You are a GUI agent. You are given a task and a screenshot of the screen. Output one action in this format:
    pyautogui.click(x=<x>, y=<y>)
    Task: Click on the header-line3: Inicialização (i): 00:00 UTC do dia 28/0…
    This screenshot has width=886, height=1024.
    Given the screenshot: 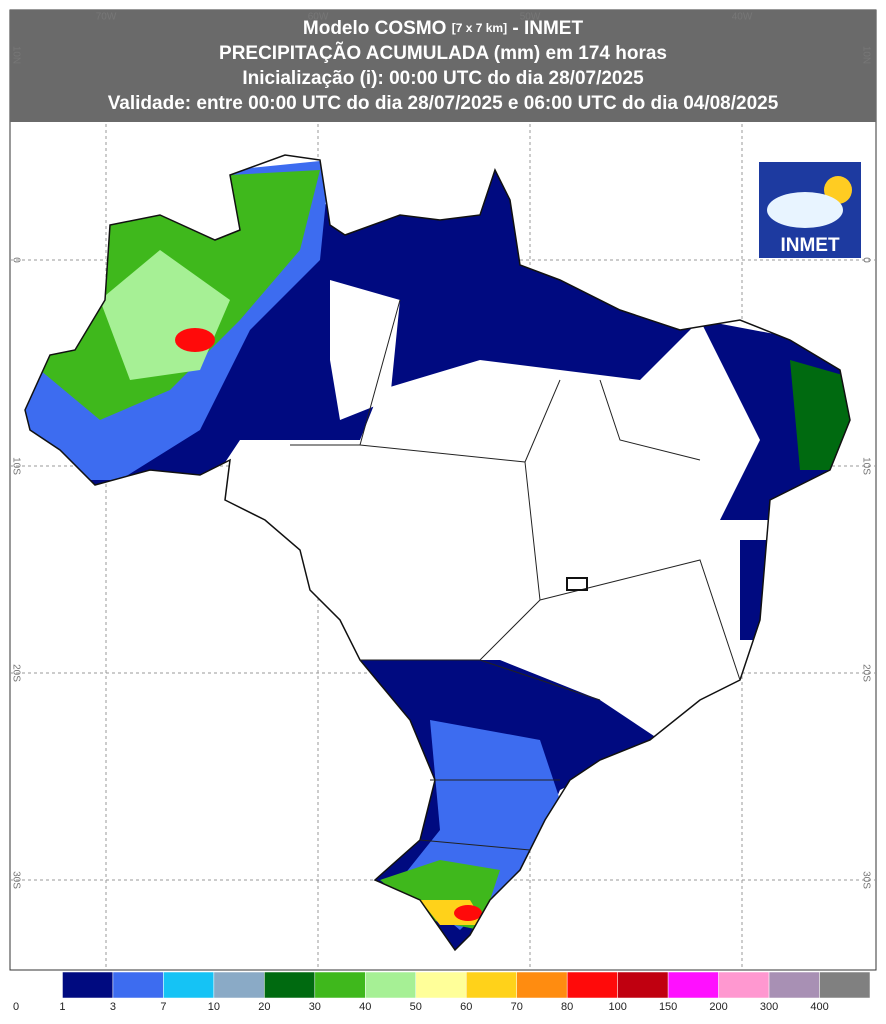 What is the action you would take?
    pyautogui.click(x=443, y=78)
    